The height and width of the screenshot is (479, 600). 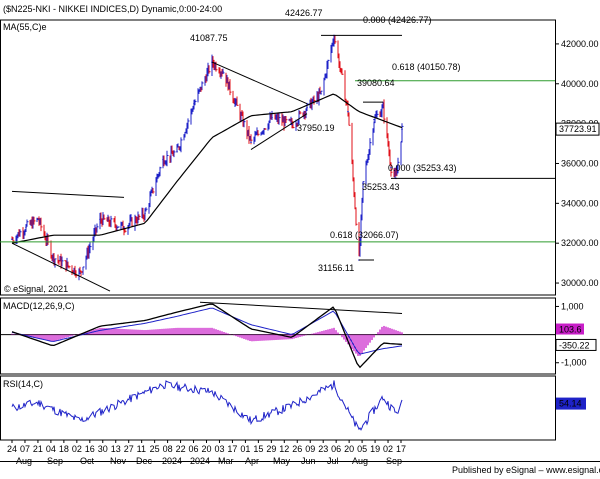 What do you see at coordinates (181, 449) in the screenshot?
I see `x-day-label: 22` at bounding box center [181, 449].